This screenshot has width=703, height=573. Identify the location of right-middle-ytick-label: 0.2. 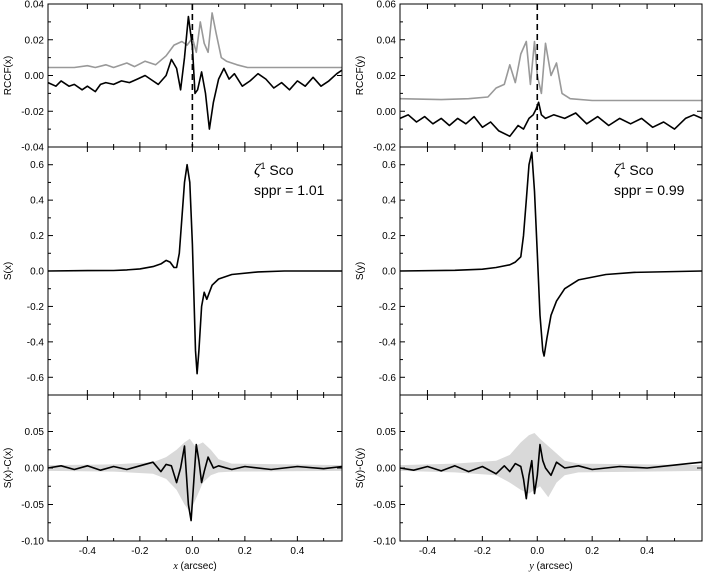
(389, 236).